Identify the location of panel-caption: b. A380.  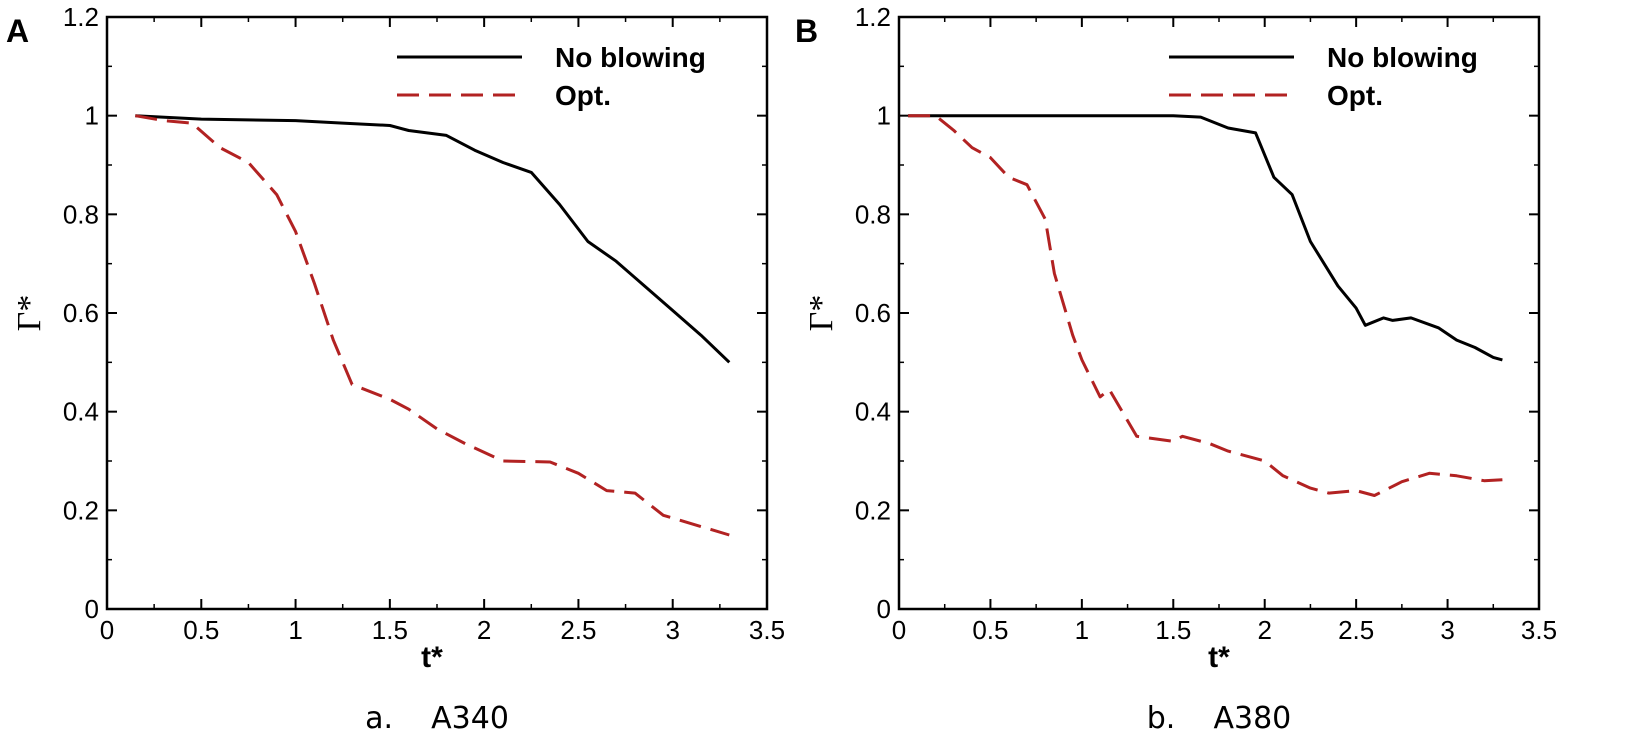
(1219, 718).